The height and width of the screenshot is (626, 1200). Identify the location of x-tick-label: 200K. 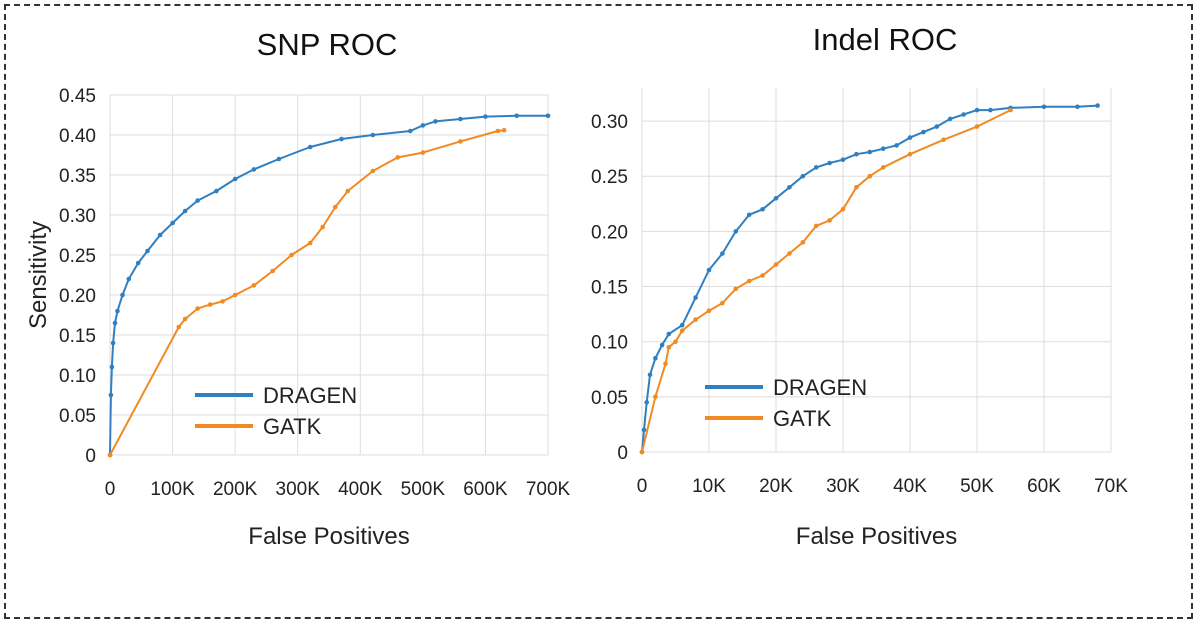
(235, 489).